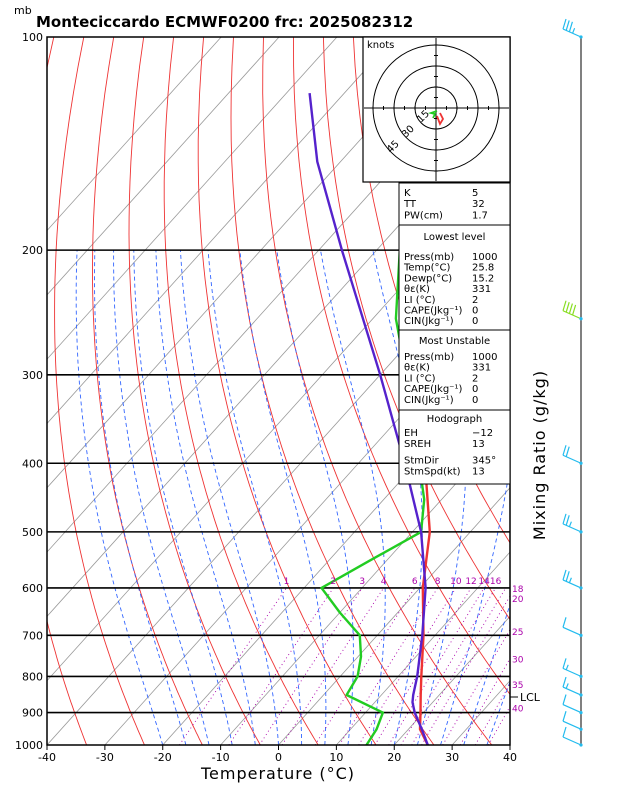 This screenshot has width=618, height=800. Describe the element at coordinates (336, 757) in the screenshot. I see `temperature-tick-label: 10` at that location.